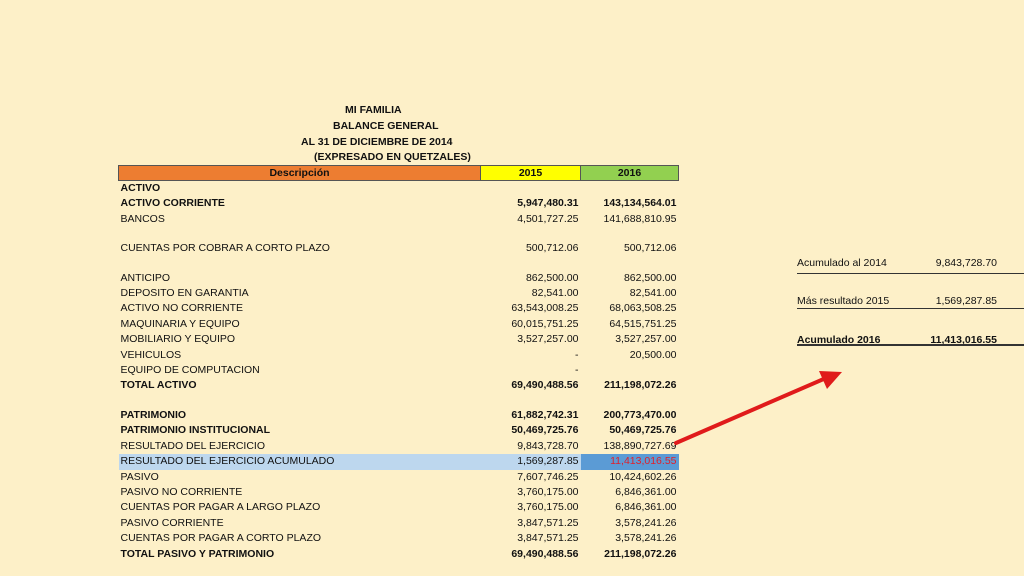 The height and width of the screenshot is (576, 1024). Describe the element at coordinates (530, 462) in the screenshot. I see `row-value-2015: 1,569,287.85` at that location.